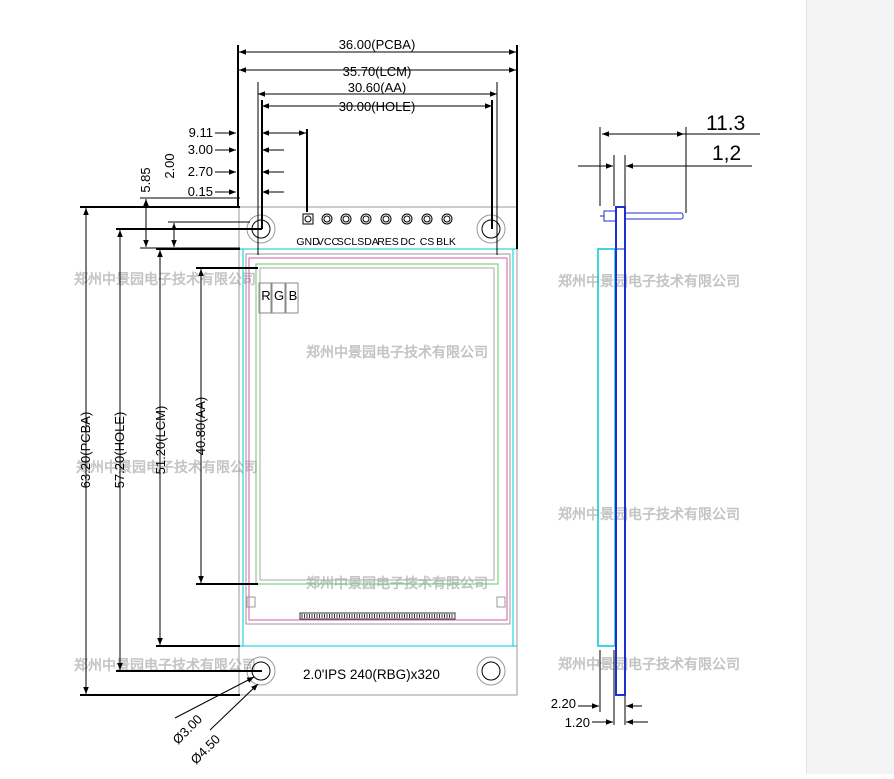 The height and width of the screenshot is (779, 894). Describe the element at coordinates (119, 450) in the screenshot. I see `dim-hole-height: 57.20(HOLE)` at that location.